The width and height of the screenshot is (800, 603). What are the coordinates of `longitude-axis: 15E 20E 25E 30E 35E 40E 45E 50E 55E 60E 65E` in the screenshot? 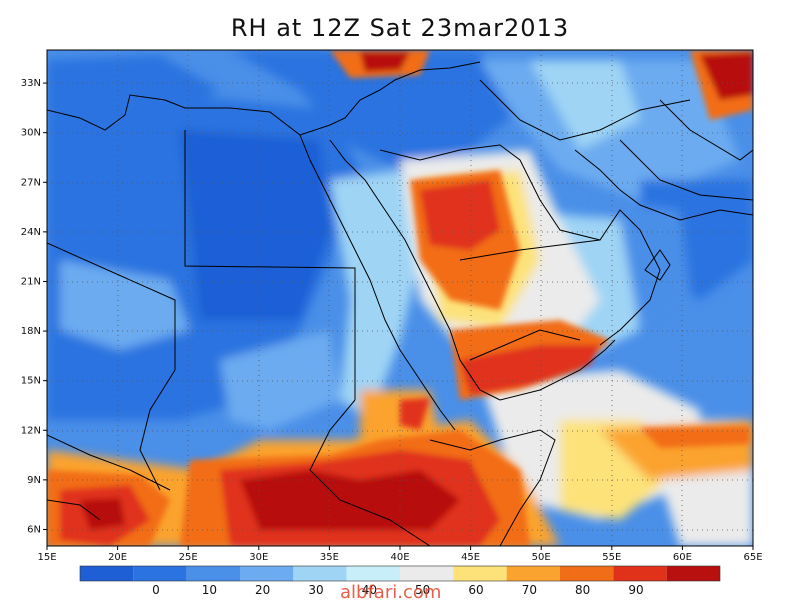 It's located at (400, 554).